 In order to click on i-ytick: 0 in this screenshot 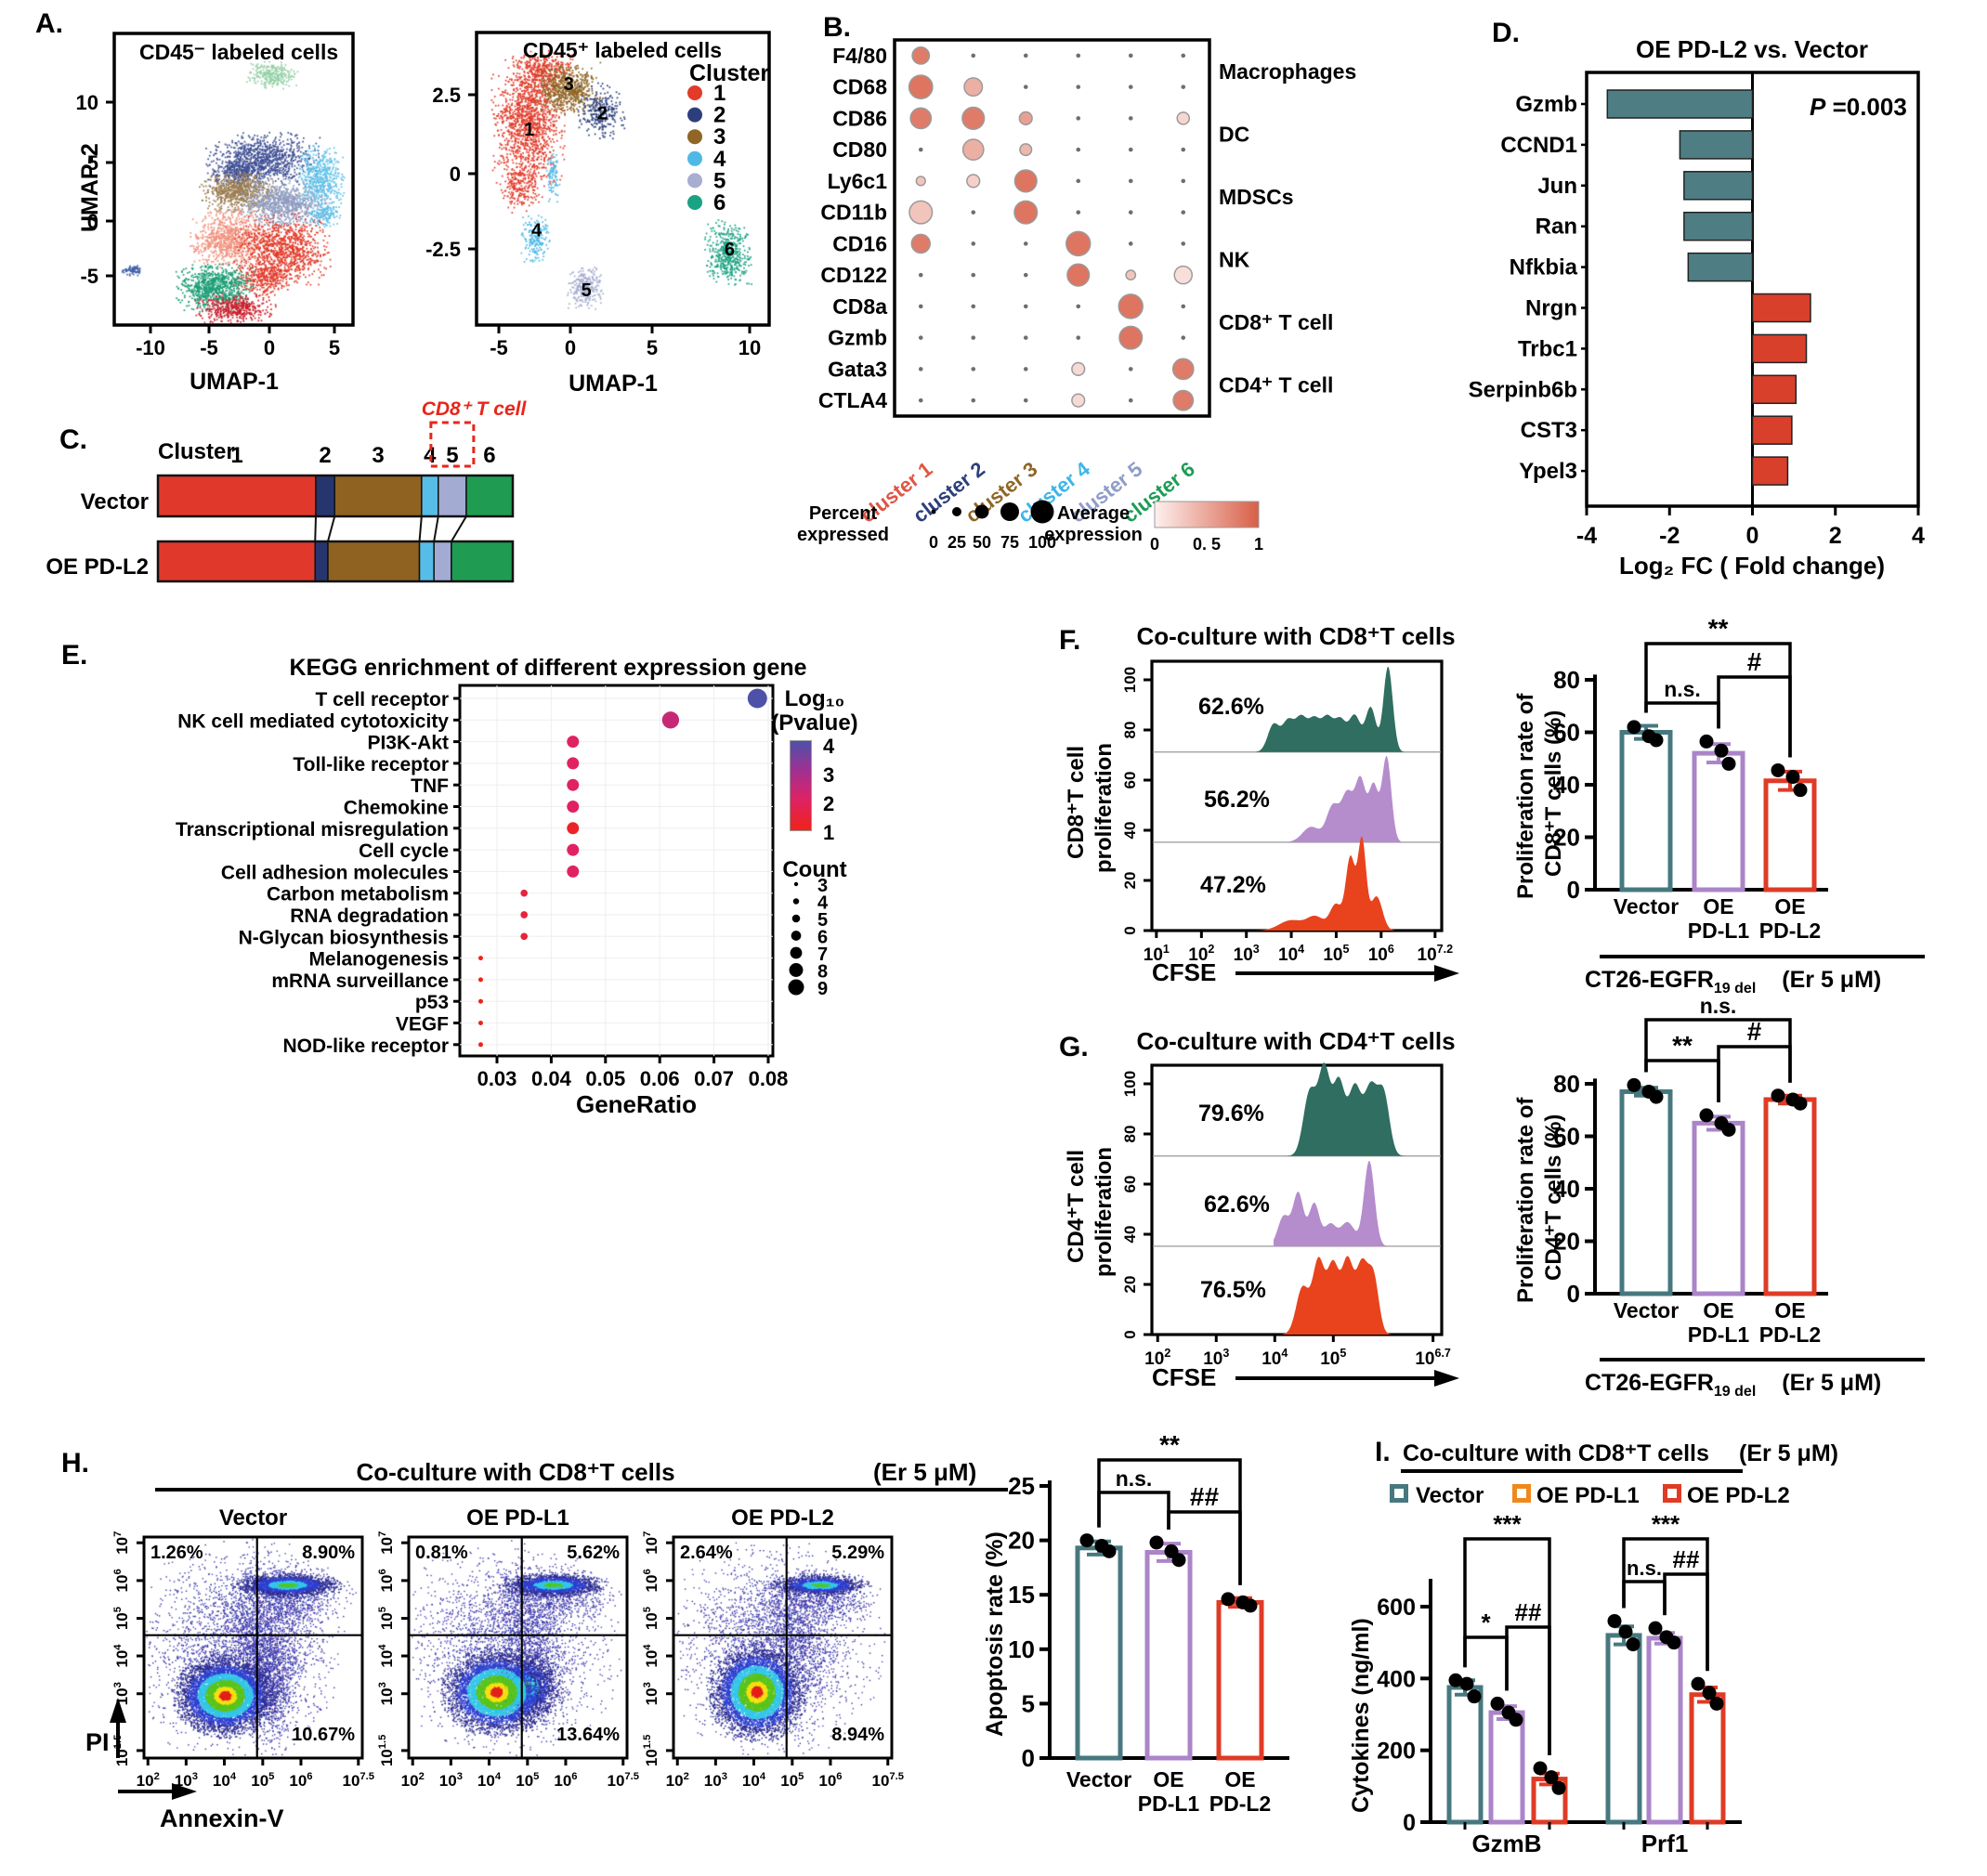, I will do `click(1409, 1823)`.